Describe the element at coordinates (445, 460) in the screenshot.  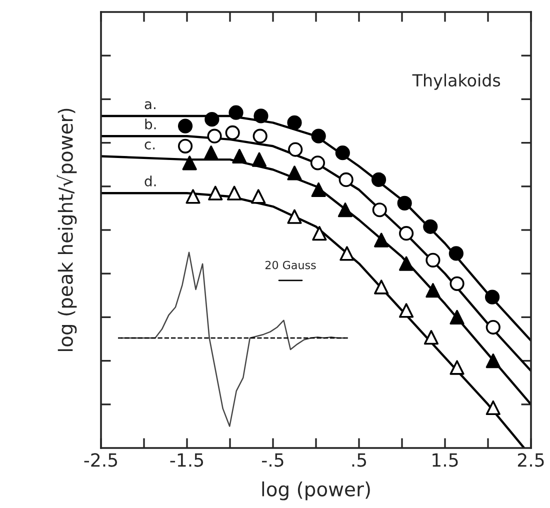
I see `x-tick-label: 1.5` at that location.